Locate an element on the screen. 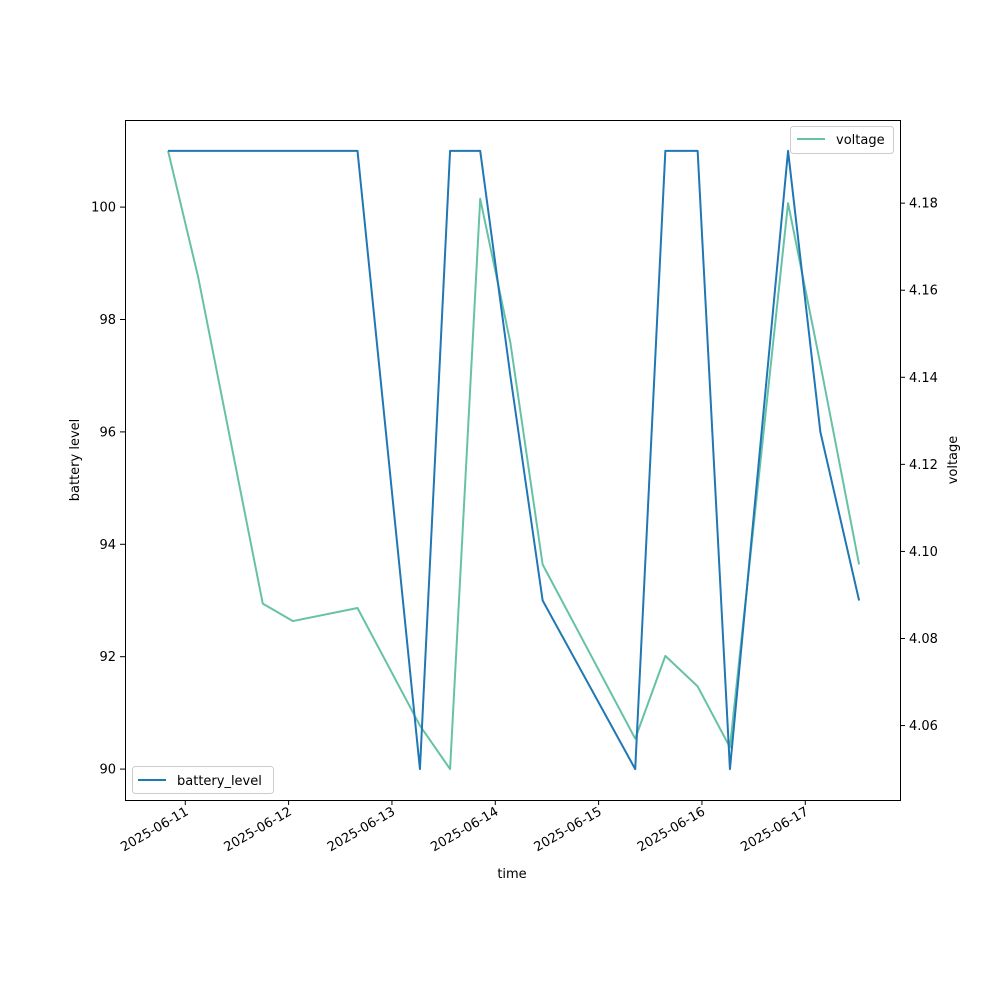 The width and height of the screenshot is (1000, 1000). legend-voltage: voltage is located at coordinates (842, 140).